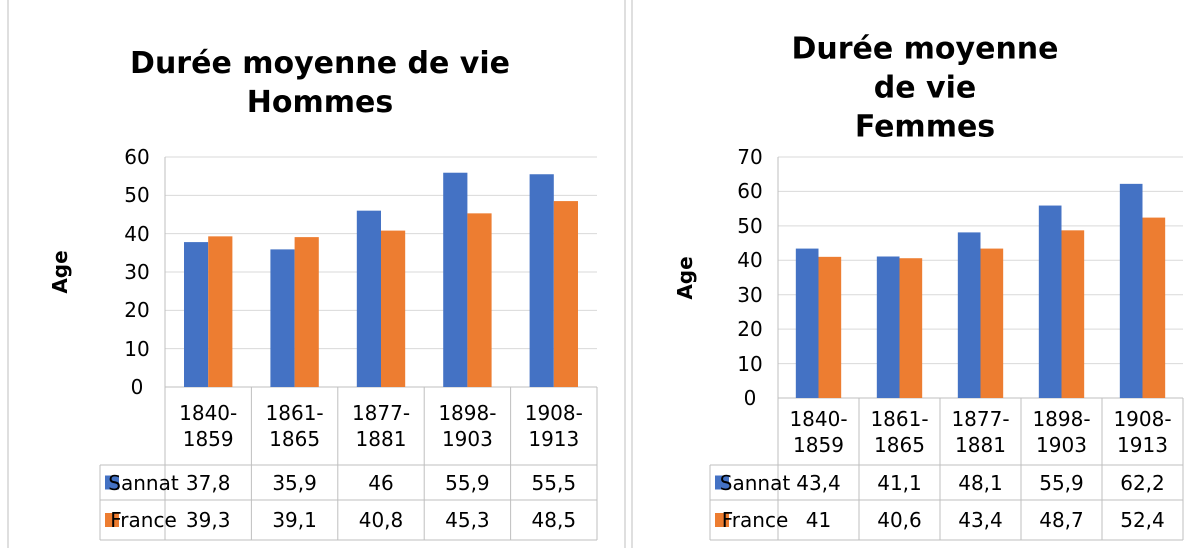  What do you see at coordinates (899, 520) in the screenshot?
I see `table-value: 40,6` at bounding box center [899, 520].